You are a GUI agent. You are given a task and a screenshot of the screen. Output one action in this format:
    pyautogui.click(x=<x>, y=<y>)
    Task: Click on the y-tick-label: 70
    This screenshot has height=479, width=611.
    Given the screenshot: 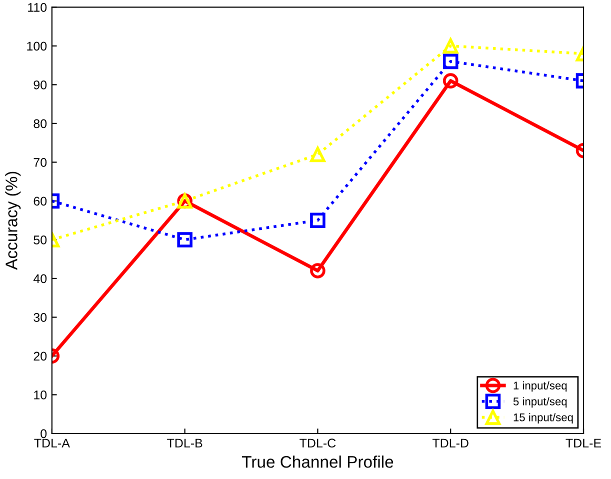 What is the action you would take?
    pyautogui.click(x=40, y=162)
    